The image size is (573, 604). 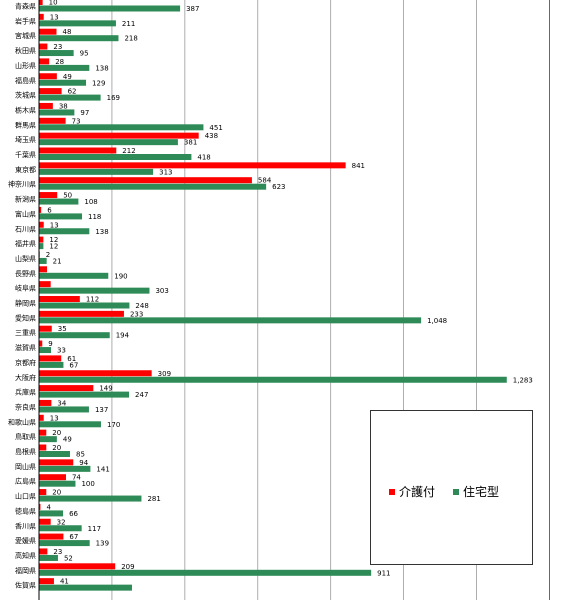 What do you see at coordinates (165, 172) in the screenshot?
I see `data-label-jutaku: 313` at bounding box center [165, 172].